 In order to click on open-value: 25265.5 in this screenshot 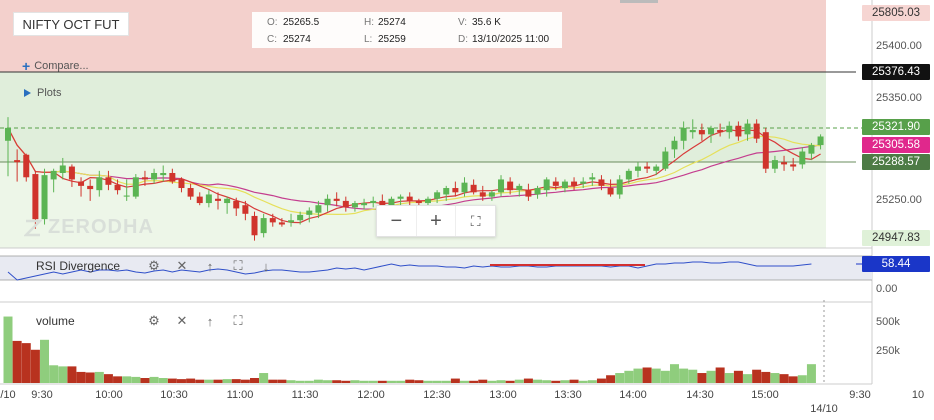, I will do `click(301, 22)`.